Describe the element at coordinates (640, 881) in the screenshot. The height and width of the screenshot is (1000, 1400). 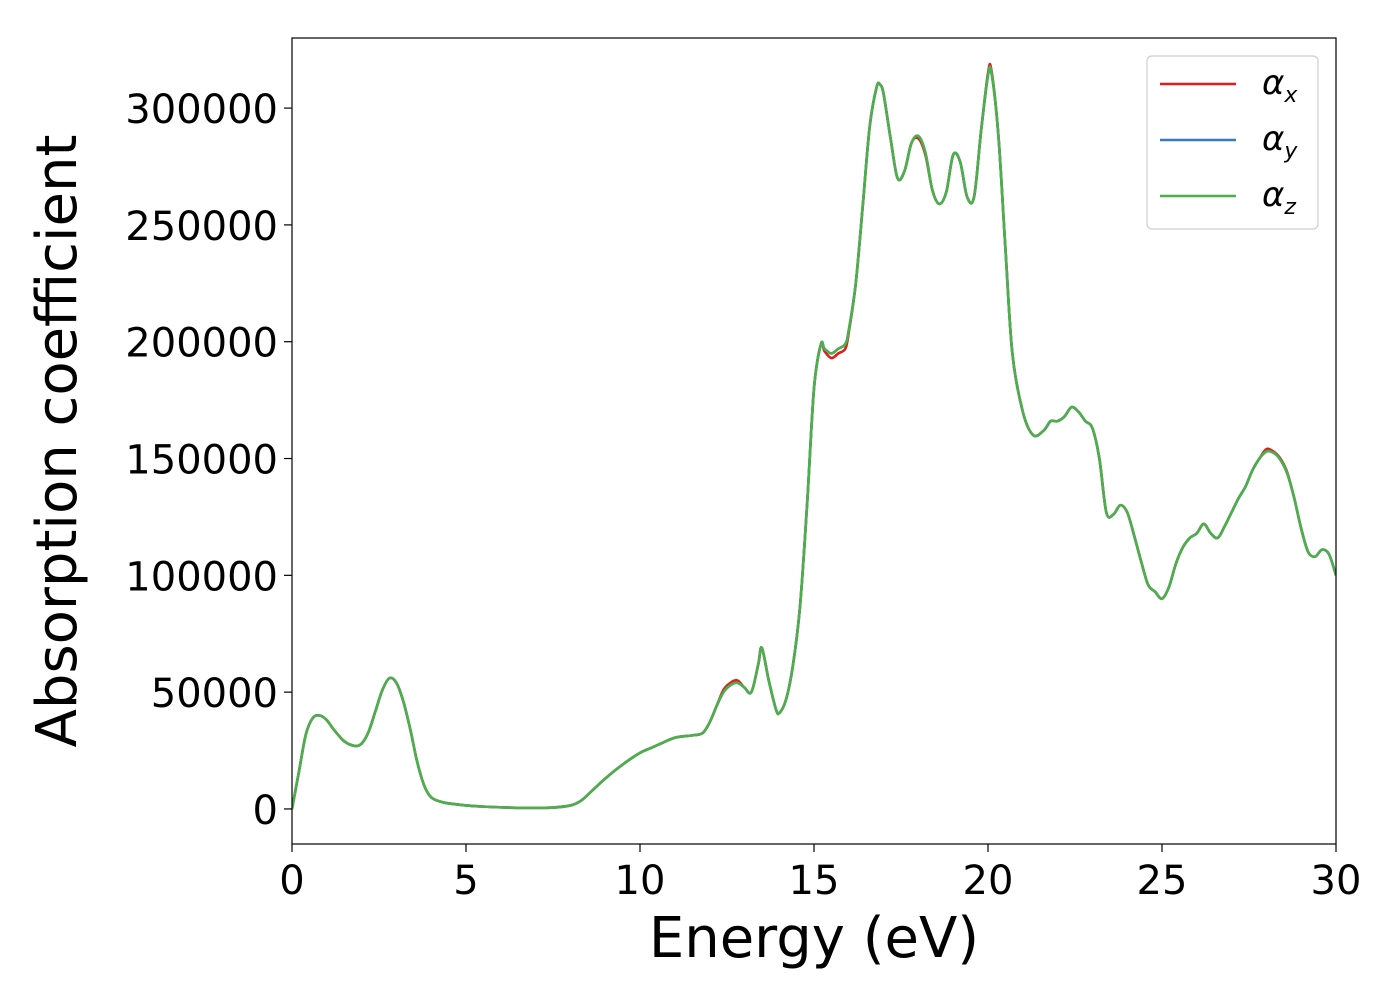
I see `x-tick-label: 10` at that location.